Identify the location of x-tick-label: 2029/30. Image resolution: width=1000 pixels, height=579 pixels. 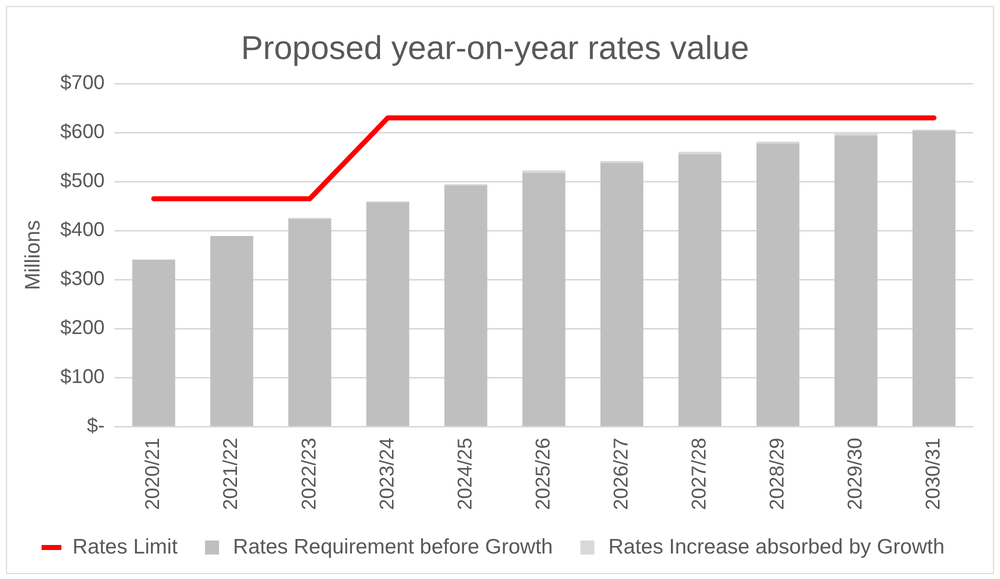
(855, 474).